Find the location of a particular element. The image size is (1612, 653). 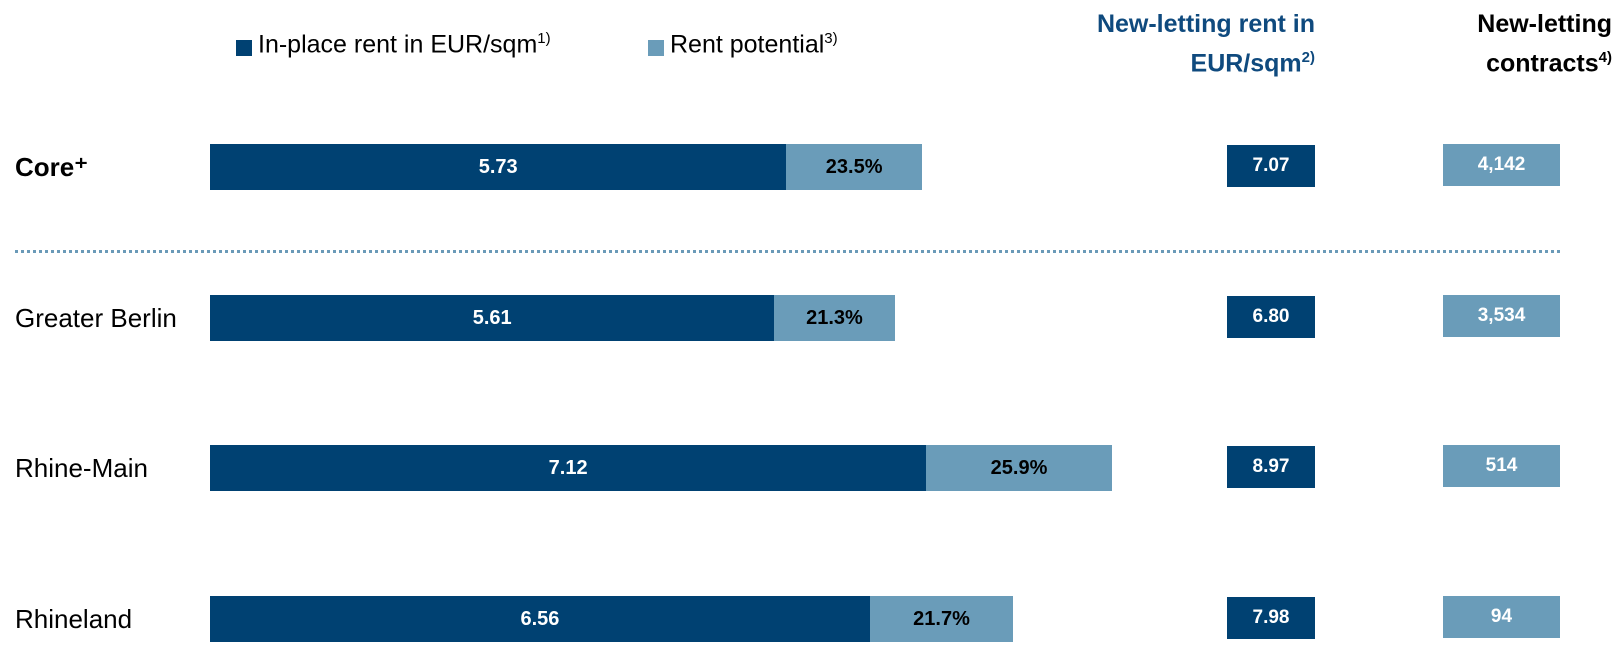

column-header: New-letting contracts4) is located at coordinates (1512, 44).